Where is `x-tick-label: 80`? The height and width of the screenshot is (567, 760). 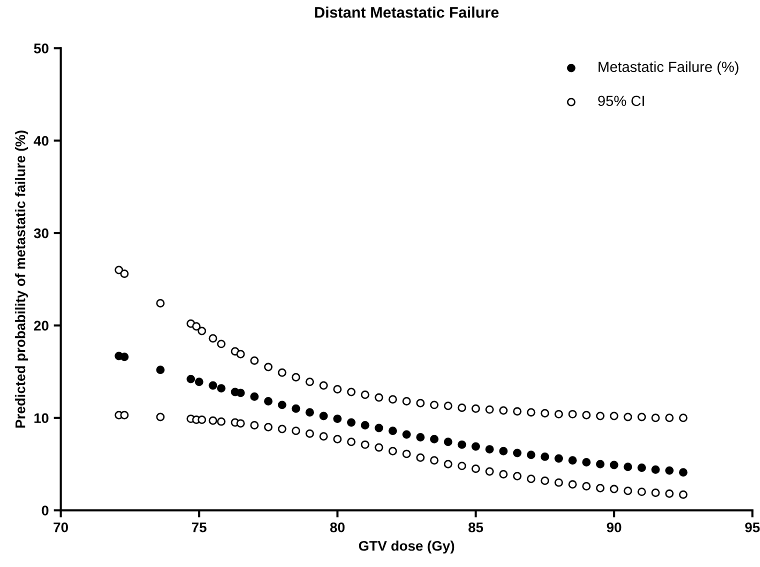 x-tick-label: 80 is located at coordinates (337, 527).